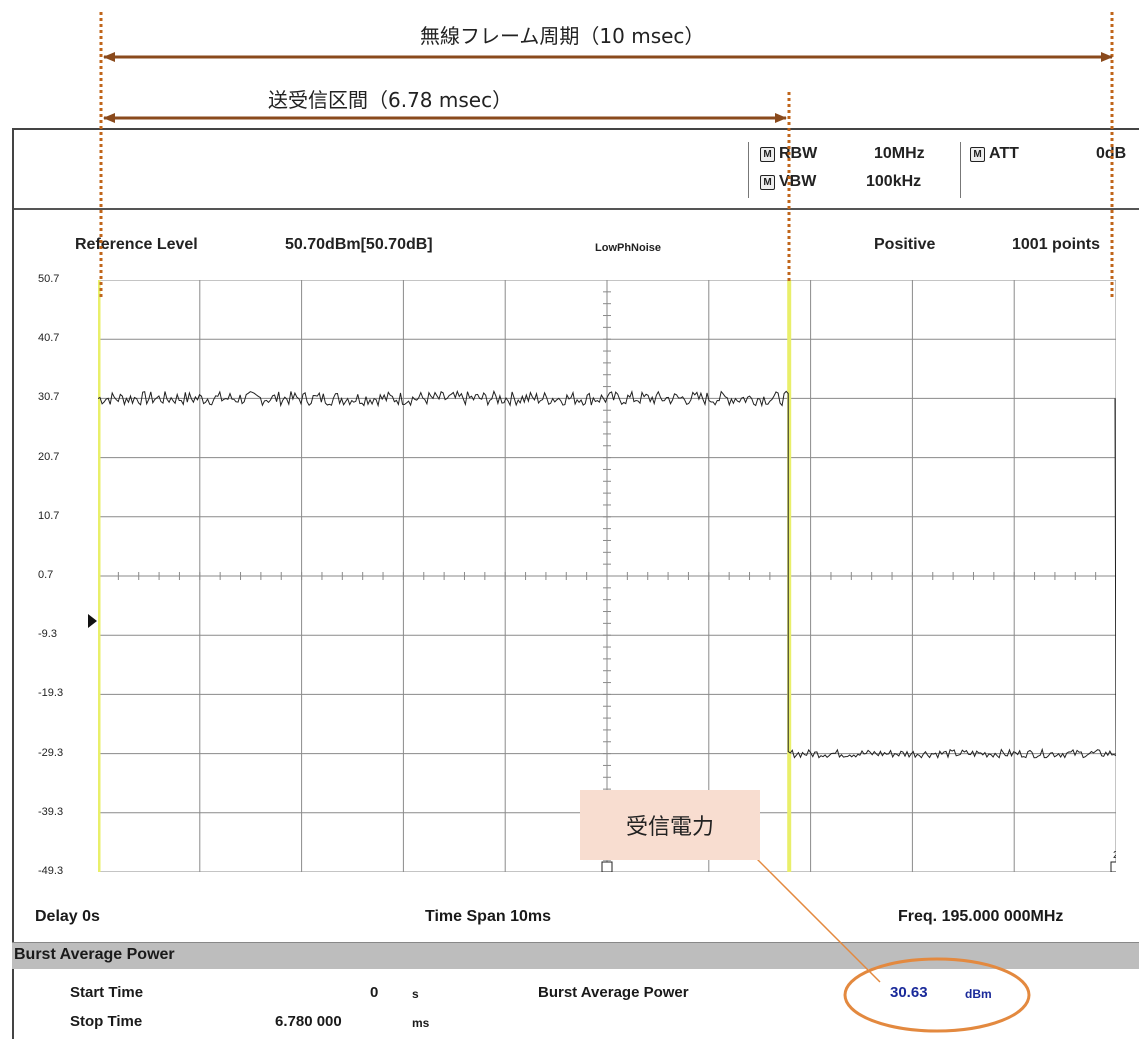 This screenshot has width=1139, height=1039. Describe the element at coordinates (107, 992) in the screenshot. I see `start-time-label: Start Time` at that location.